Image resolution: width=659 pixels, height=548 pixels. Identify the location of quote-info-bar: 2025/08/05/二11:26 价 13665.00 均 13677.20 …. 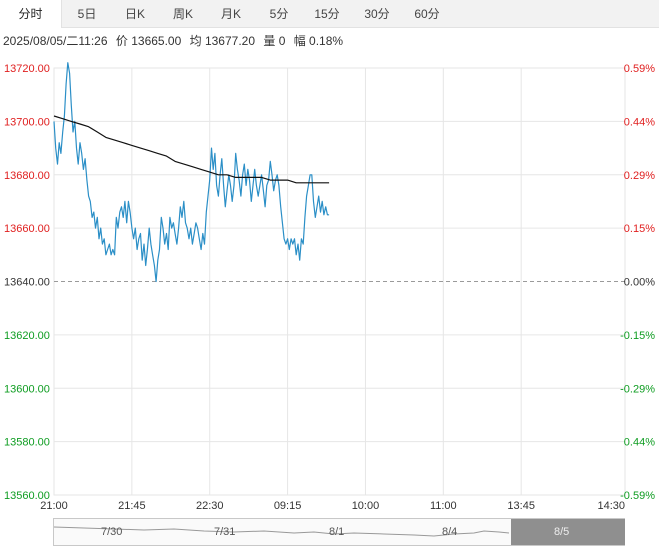
(329, 41).